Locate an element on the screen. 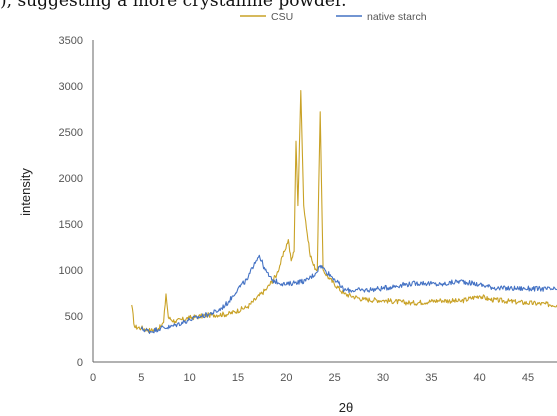  y-tick-label: 3500 is located at coordinates (71, 41).